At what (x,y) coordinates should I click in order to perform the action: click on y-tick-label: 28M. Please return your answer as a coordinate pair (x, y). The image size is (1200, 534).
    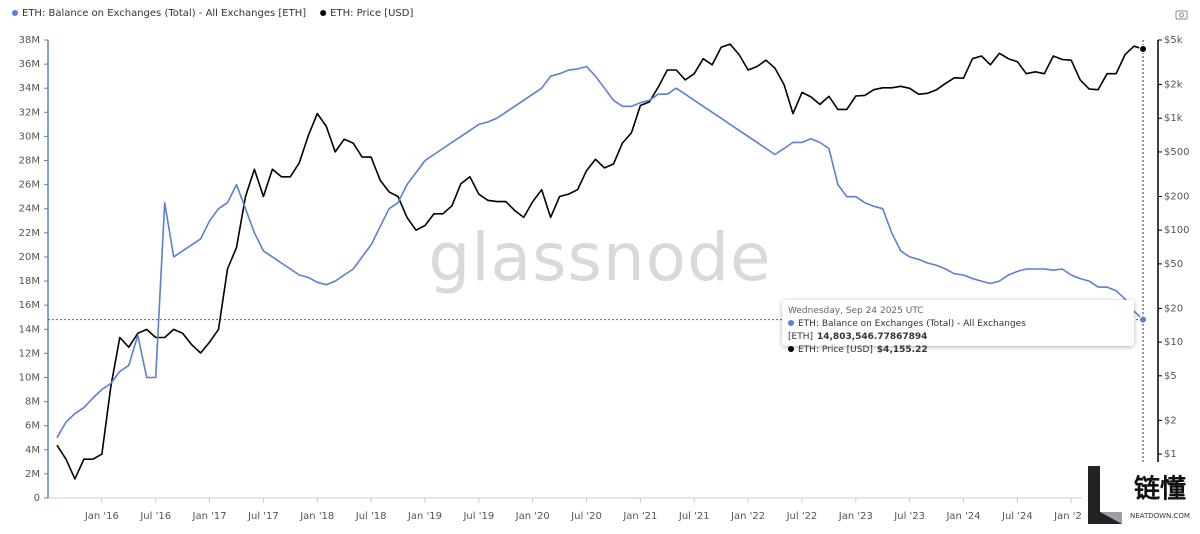
    Looking at the image, I should click on (29, 161).